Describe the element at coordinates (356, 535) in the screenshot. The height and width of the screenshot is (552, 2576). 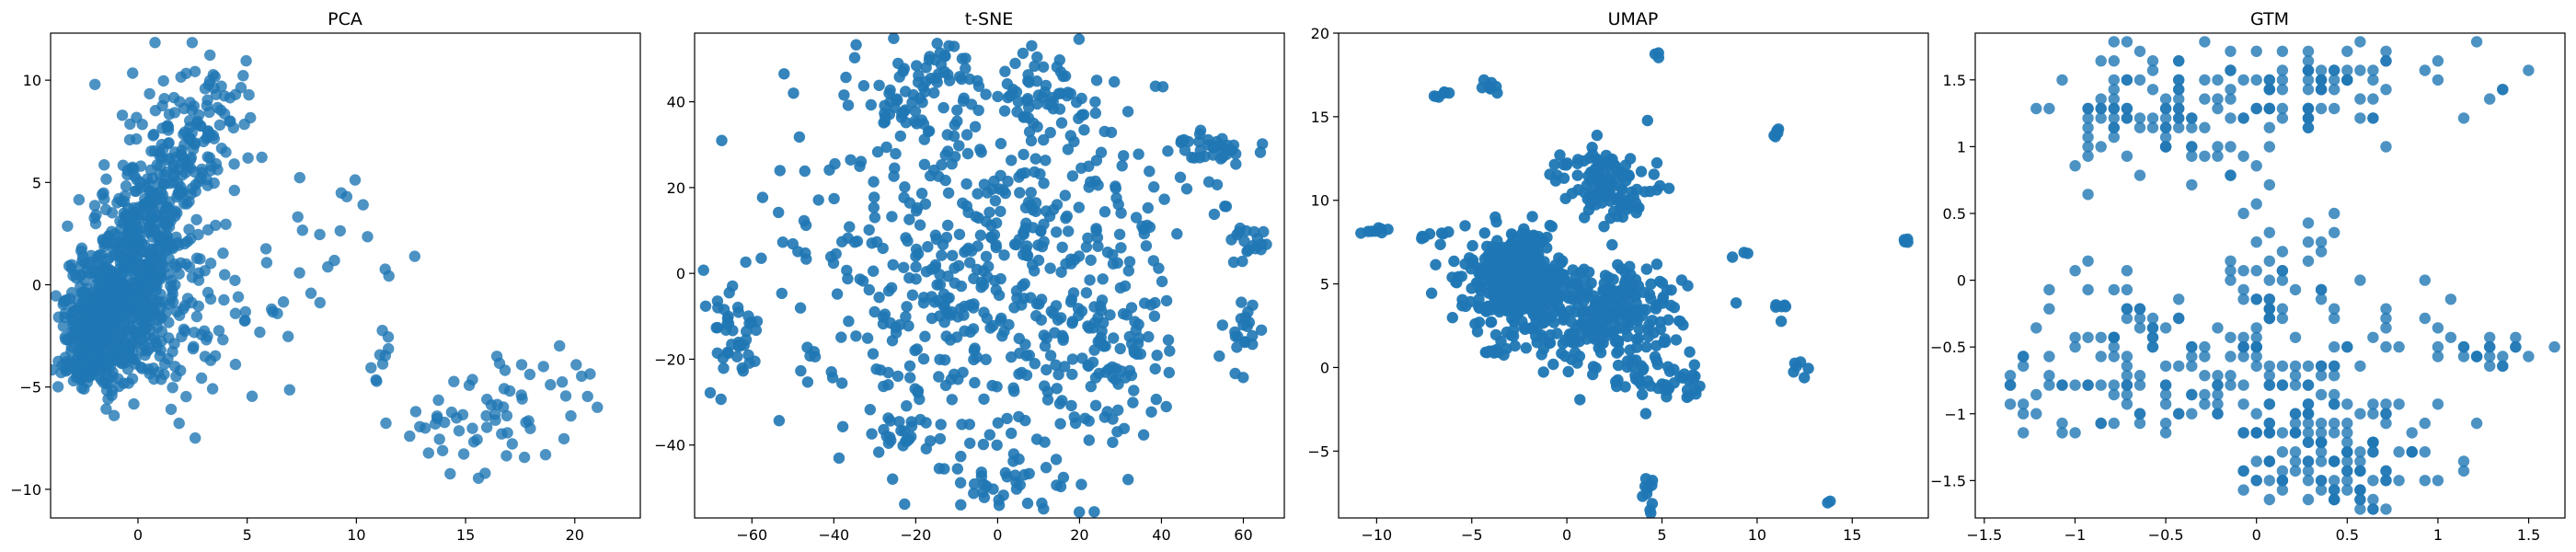
I see `x-tick-label: 10` at that location.